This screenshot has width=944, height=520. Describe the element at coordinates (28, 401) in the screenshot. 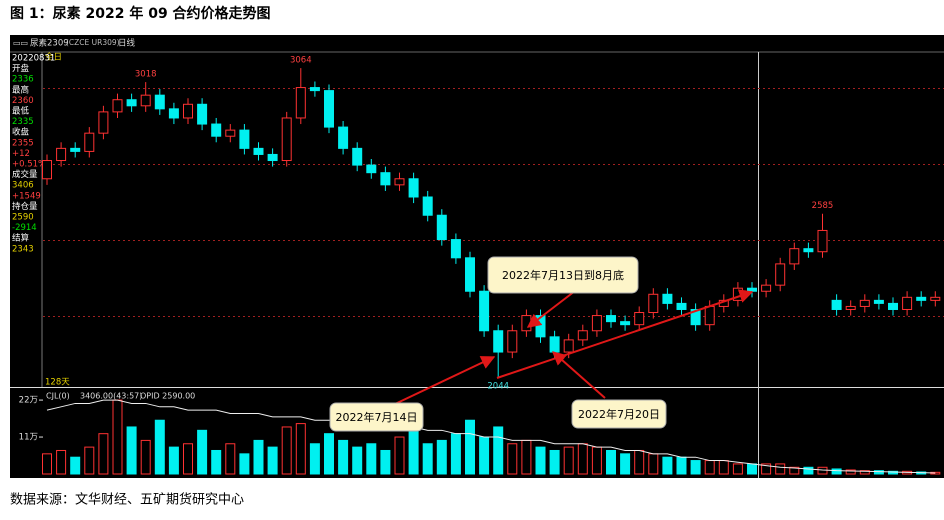

I see `volume-tick-label: 22万` at that location.